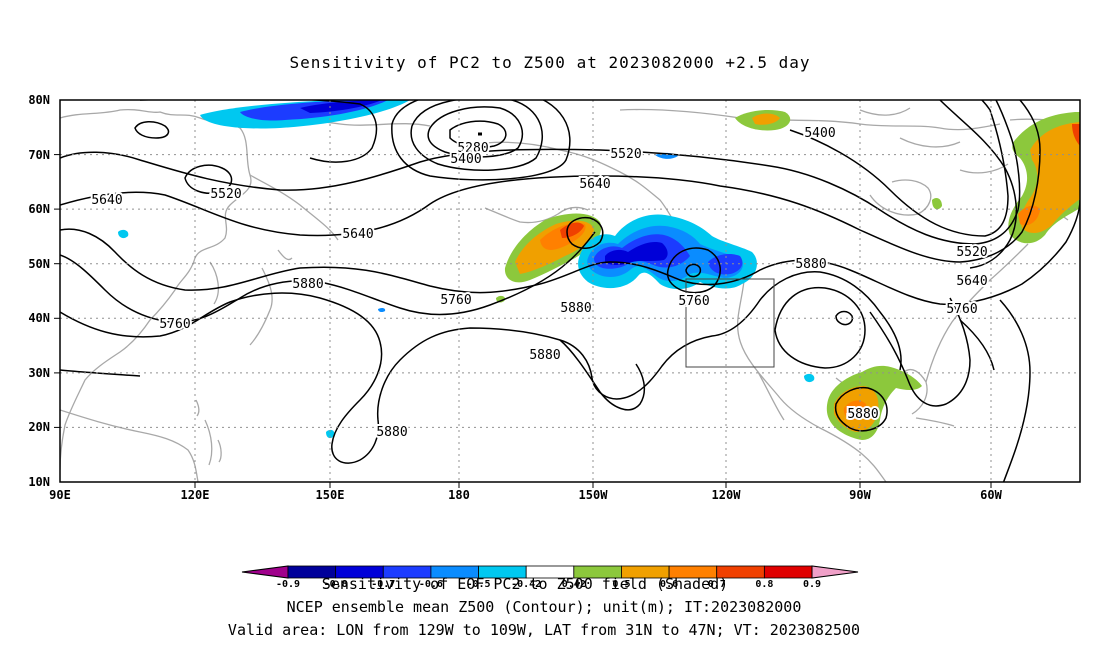 This screenshot has width=1100, height=650. Describe the element at coordinates (809, 378) in the screenshot. I see `shade-negative-mexico-dot` at that location.